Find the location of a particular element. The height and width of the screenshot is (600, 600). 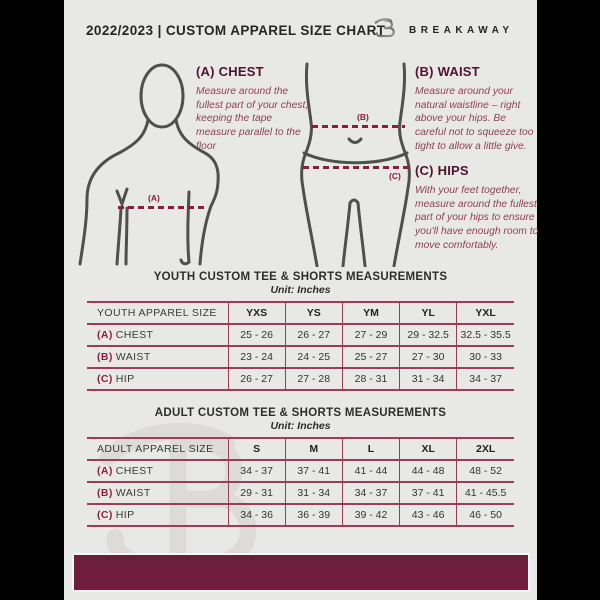

waist-heading: (B) WAIST is located at coordinates (447, 71).